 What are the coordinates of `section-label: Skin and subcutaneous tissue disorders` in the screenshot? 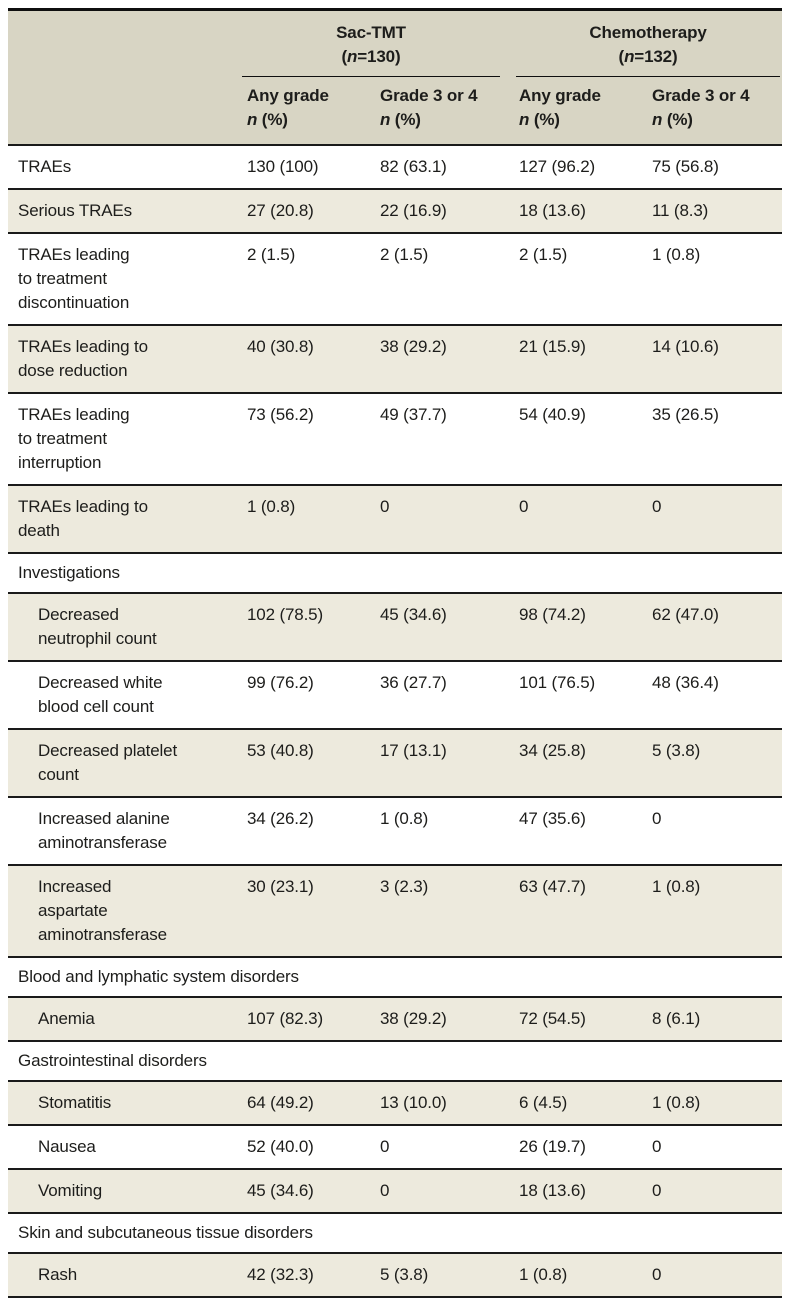 It's located at (165, 1232).